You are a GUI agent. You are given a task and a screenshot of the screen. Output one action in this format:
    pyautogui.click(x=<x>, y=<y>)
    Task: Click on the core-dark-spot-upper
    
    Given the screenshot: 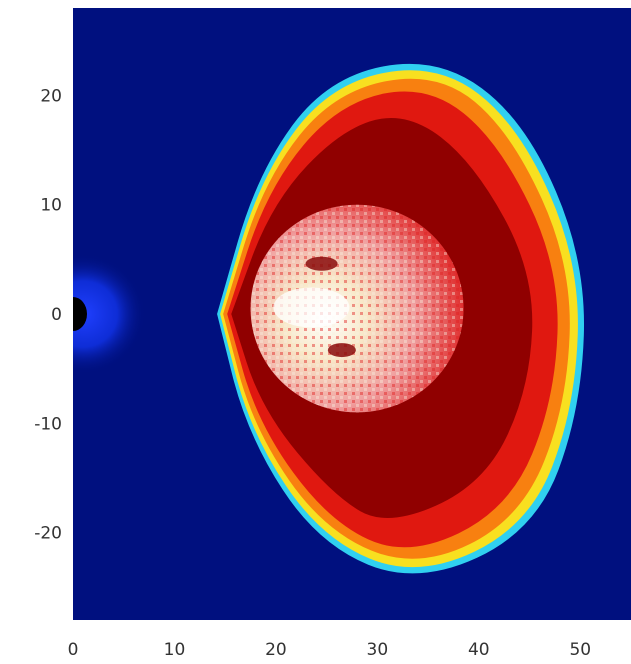 What is the action you would take?
    pyautogui.click(x=321, y=263)
    